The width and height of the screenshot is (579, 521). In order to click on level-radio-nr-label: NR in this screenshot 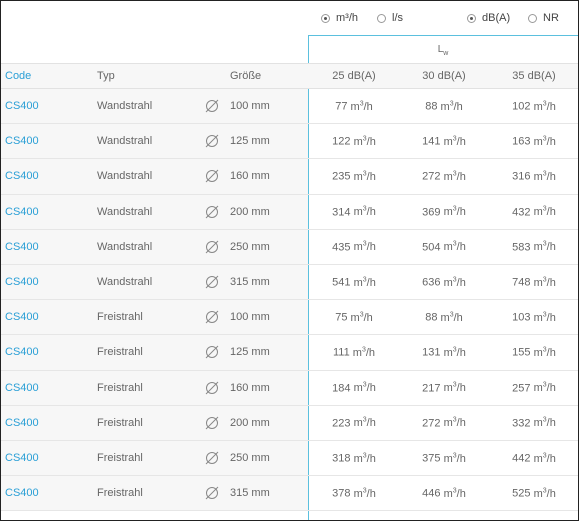, I will do `click(551, 18)`.